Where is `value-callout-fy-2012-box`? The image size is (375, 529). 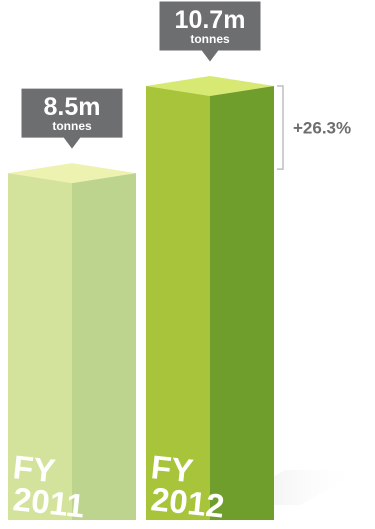 value-callout-fy-2012-box is located at coordinates (210, 33).